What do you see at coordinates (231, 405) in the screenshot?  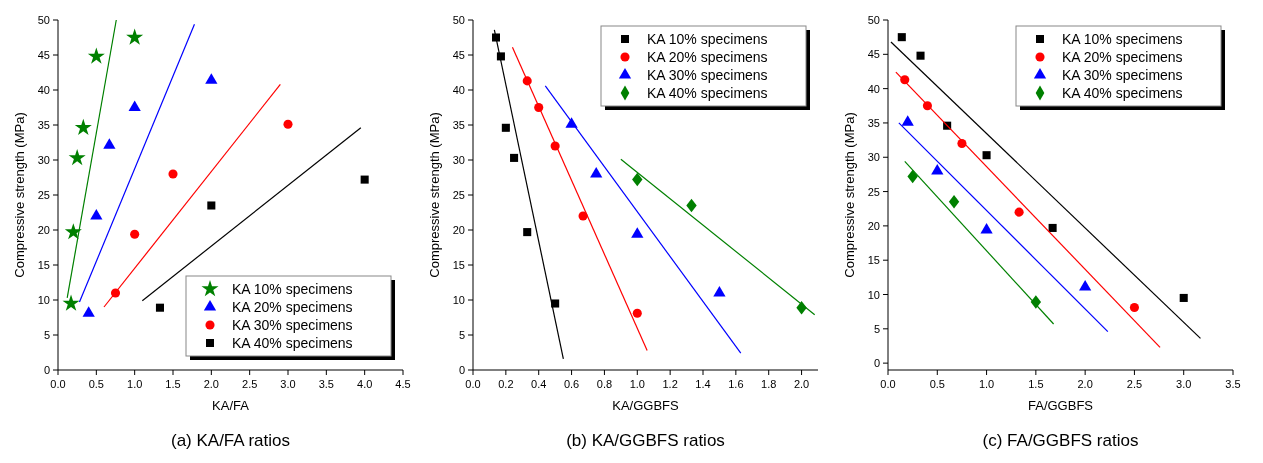 I see `x-axis-title: KA/FA` at bounding box center [231, 405].